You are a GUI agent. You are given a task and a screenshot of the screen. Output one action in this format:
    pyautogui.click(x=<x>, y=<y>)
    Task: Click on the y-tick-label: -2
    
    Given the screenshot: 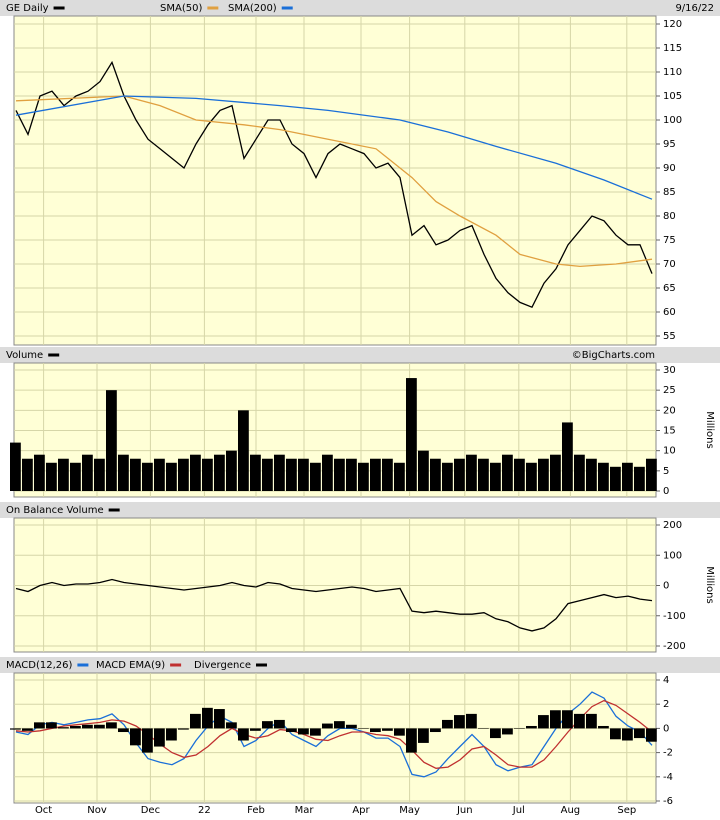 What is the action you would take?
    pyautogui.click(x=668, y=753)
    